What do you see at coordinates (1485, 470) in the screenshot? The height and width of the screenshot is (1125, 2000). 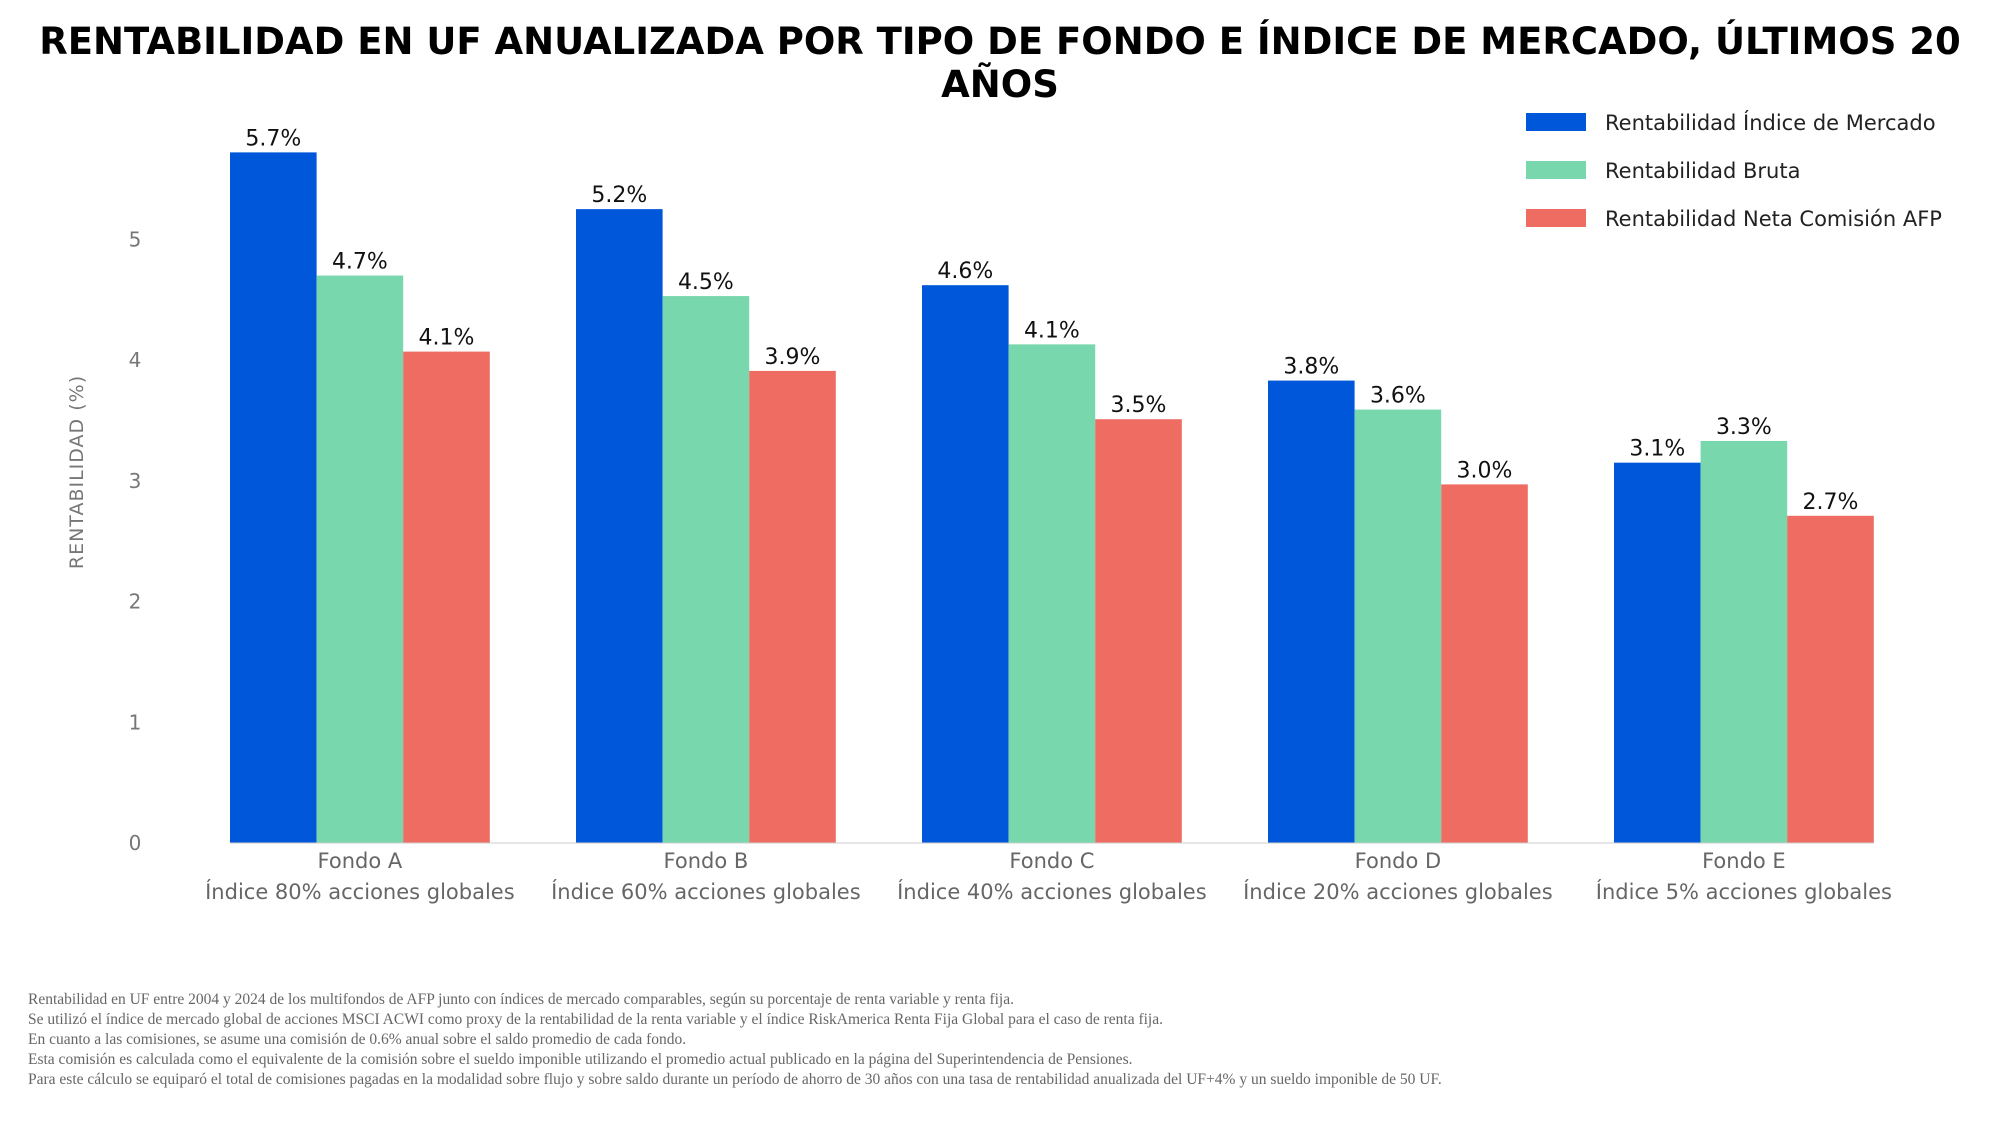 I see `data-label: 3.0%` at bounding box center [1485, 470].